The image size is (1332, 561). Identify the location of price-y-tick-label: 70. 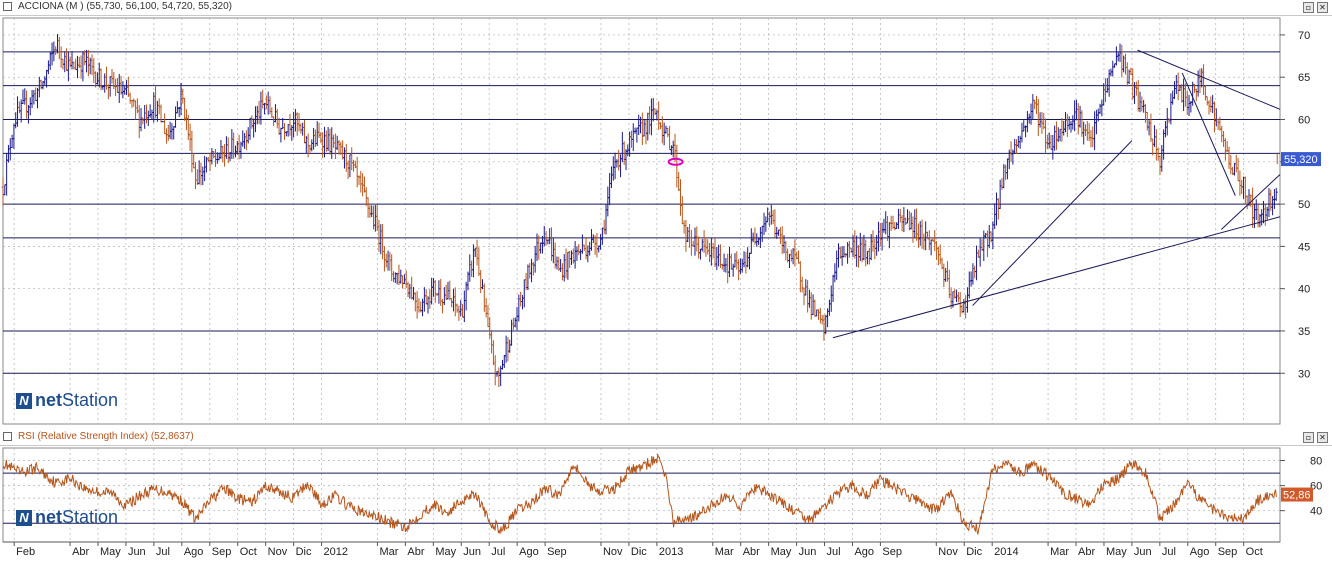
(1304, 36).